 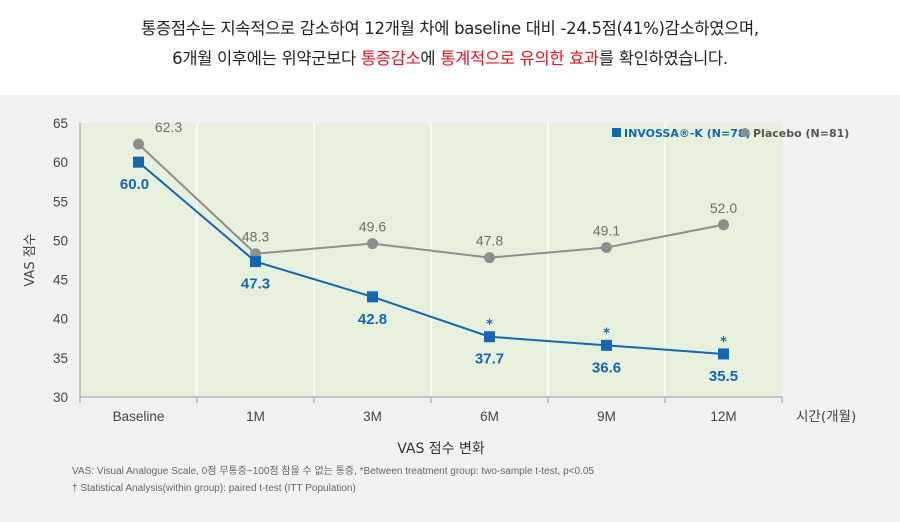 I want to click on y-tick-label: 65, so click(x=60, y=123).